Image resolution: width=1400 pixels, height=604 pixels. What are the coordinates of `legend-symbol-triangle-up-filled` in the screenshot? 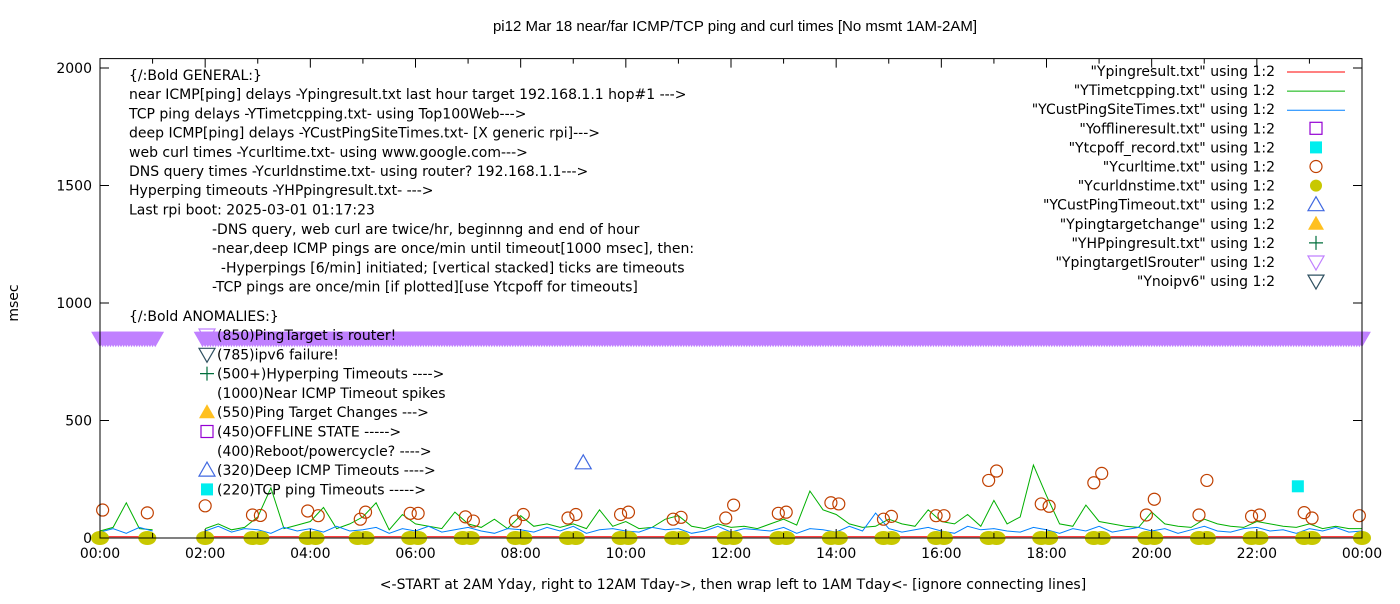 It's located at (1316, 222).